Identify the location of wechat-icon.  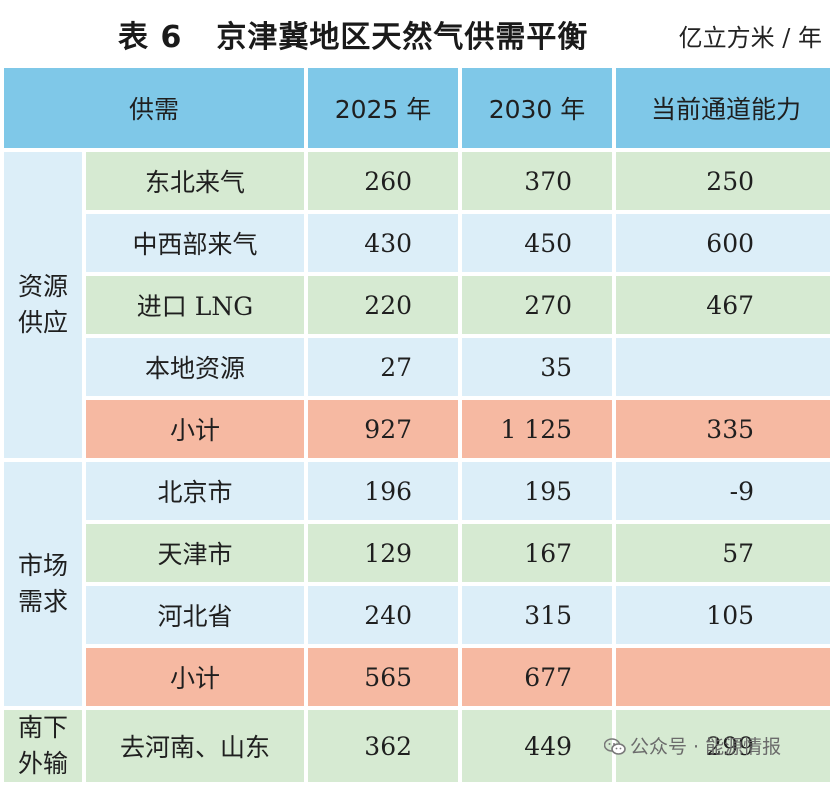
(614, 747).